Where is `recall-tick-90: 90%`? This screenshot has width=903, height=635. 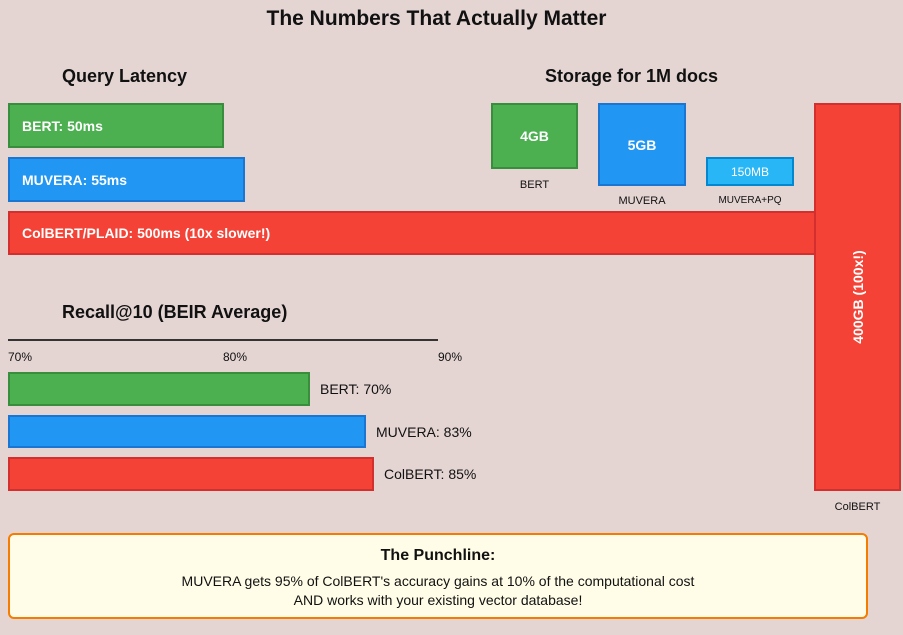 recall-tick-90: 90% is located at coordinates (450, 357).